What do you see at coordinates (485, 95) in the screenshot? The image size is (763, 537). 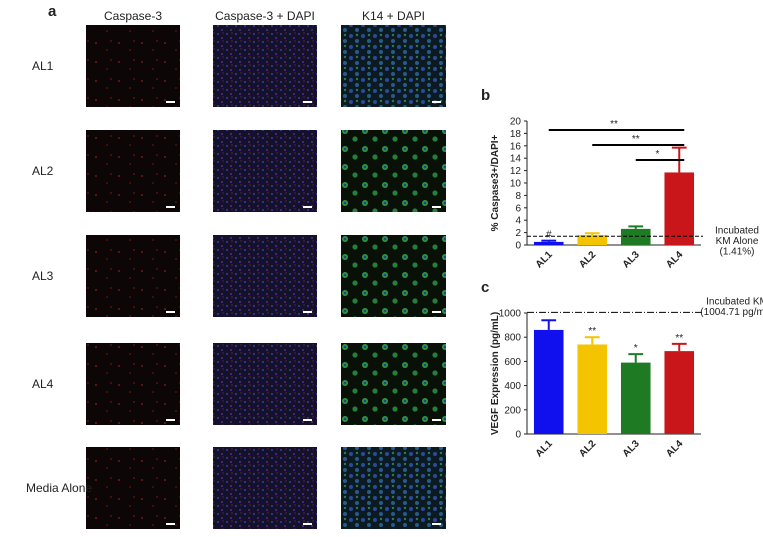 I see `panel-label: b` at bounding box center [485, 95].